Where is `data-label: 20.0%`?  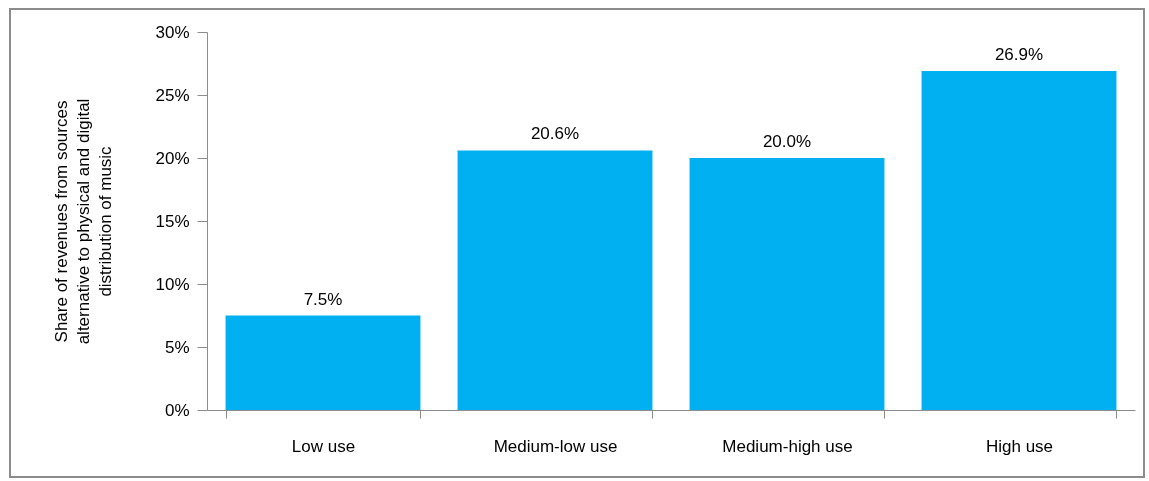
data-label: 20.0% is located at coordinates (787, 141).